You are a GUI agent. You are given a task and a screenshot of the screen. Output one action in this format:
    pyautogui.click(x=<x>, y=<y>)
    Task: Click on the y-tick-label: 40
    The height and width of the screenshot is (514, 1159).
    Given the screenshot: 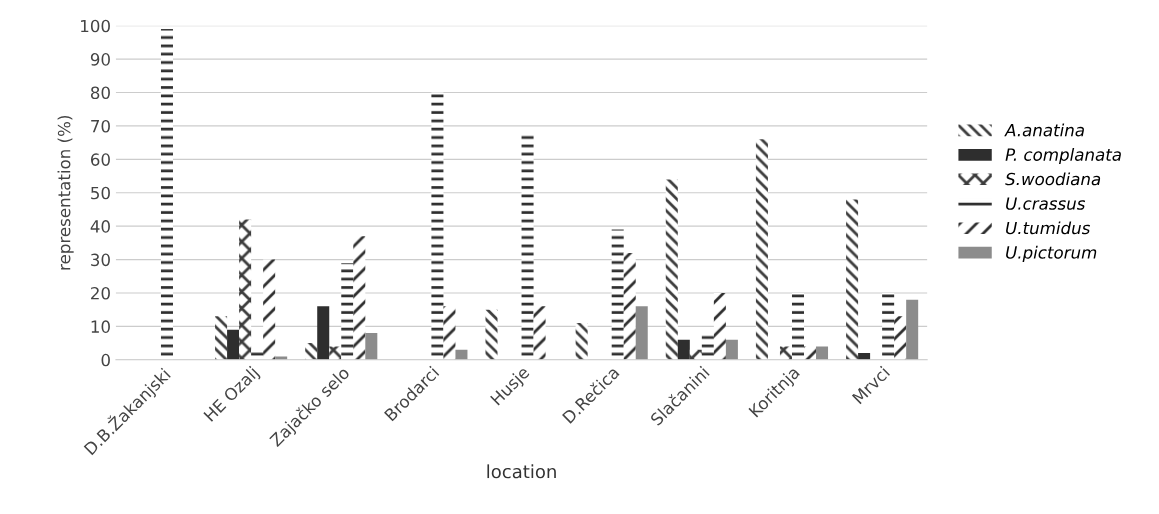 What is the action you would take?
    pyautogui.click(x=100, y=226)
    